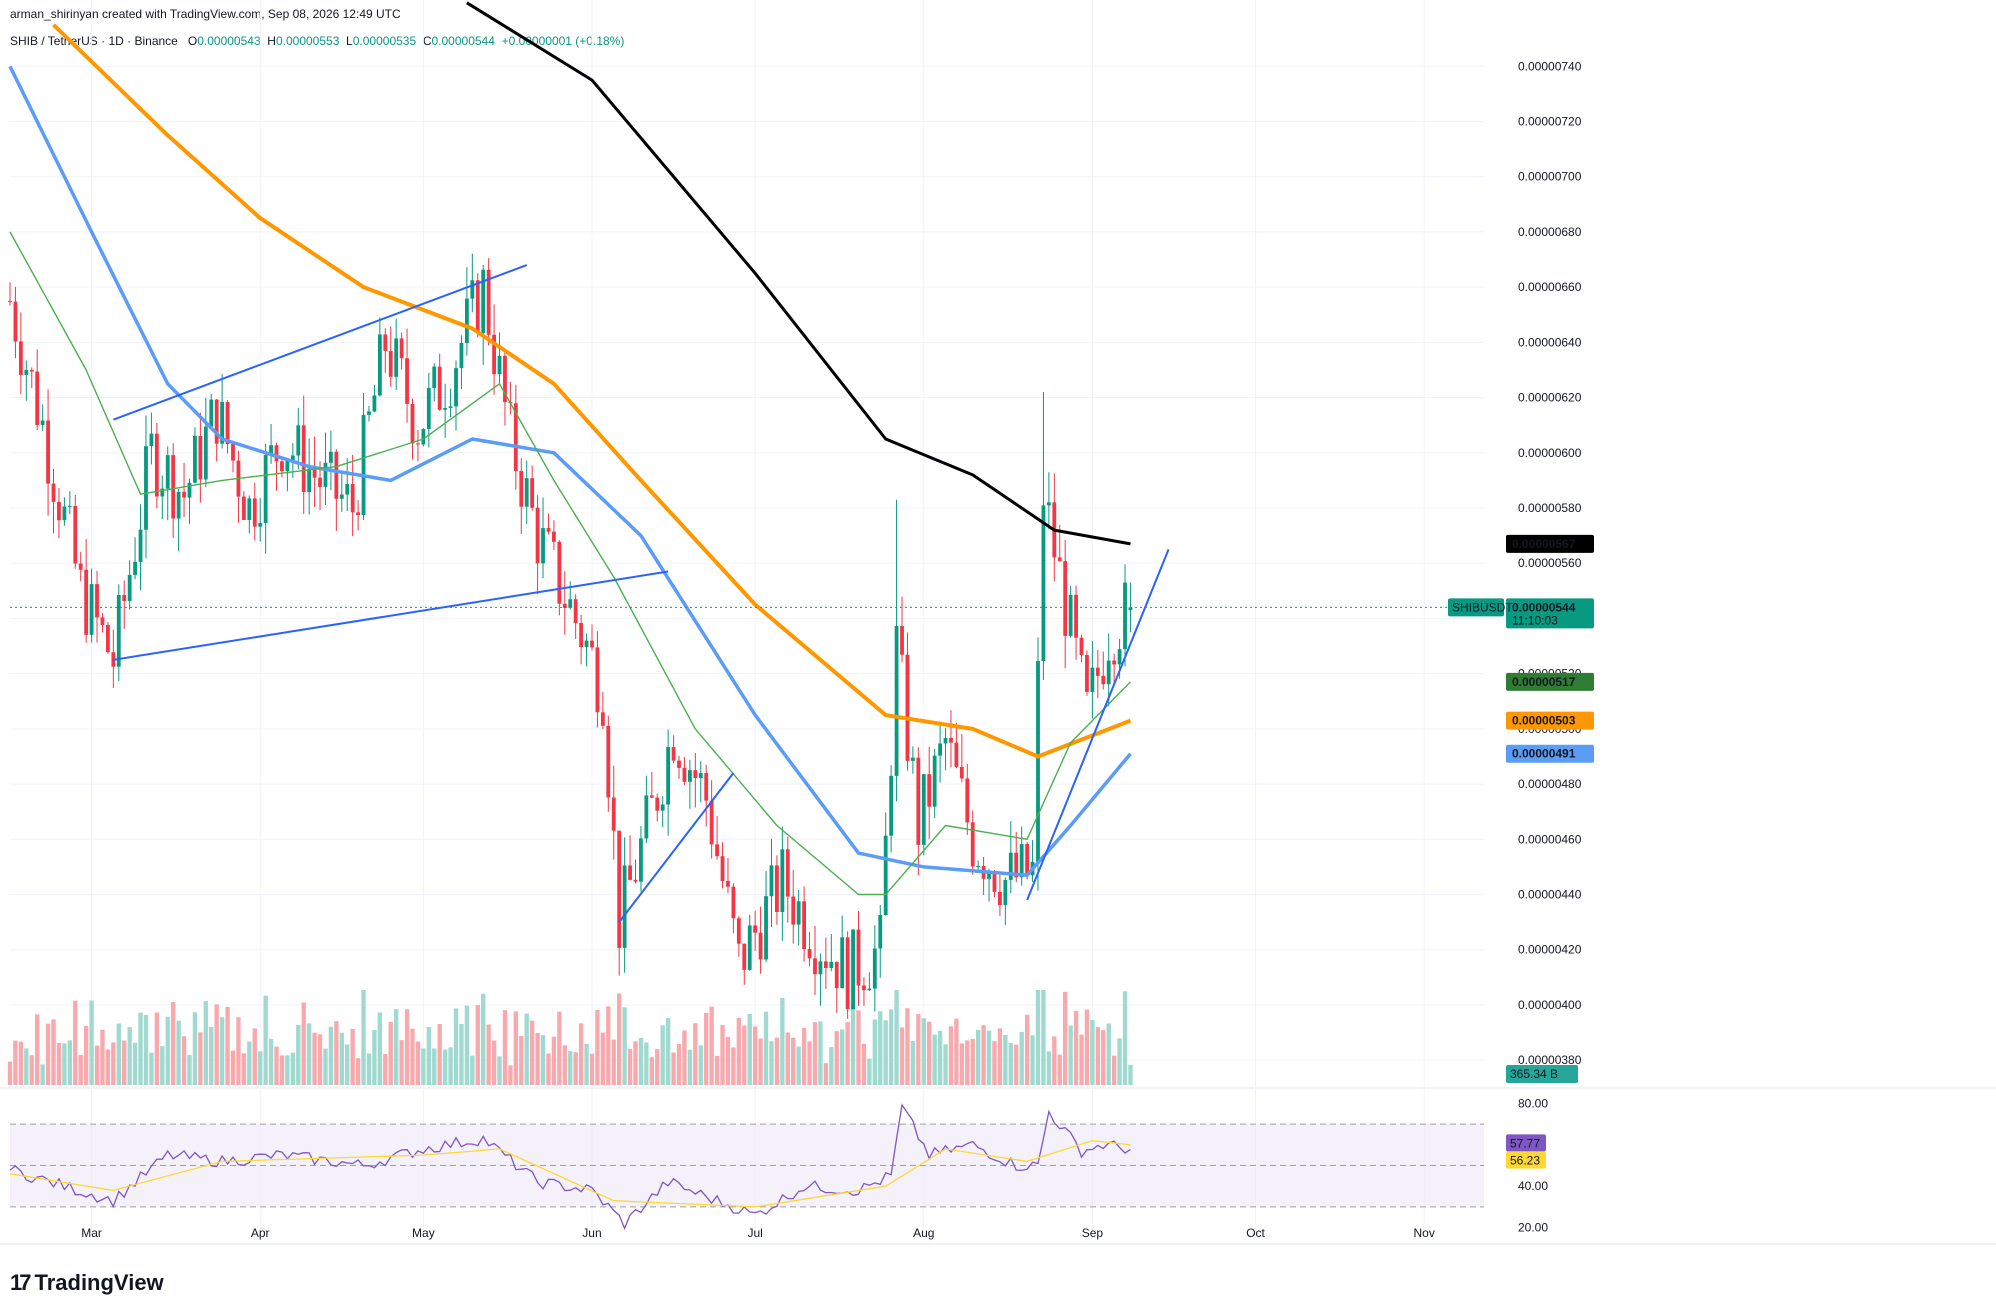  What do you see at coordinates (1550, 720) in the screenshot?
I see `price-label-box` at bounding box center [1550, 720].